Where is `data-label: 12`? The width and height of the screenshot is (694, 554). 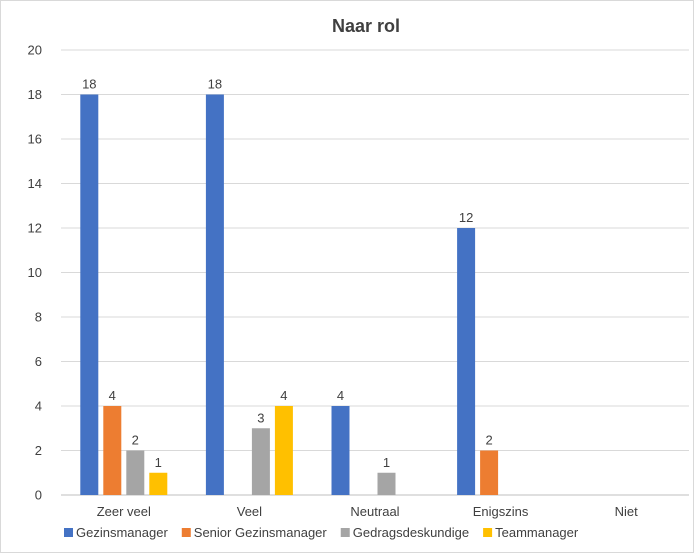
data-label: 12 is located at coordinates (466, 217).